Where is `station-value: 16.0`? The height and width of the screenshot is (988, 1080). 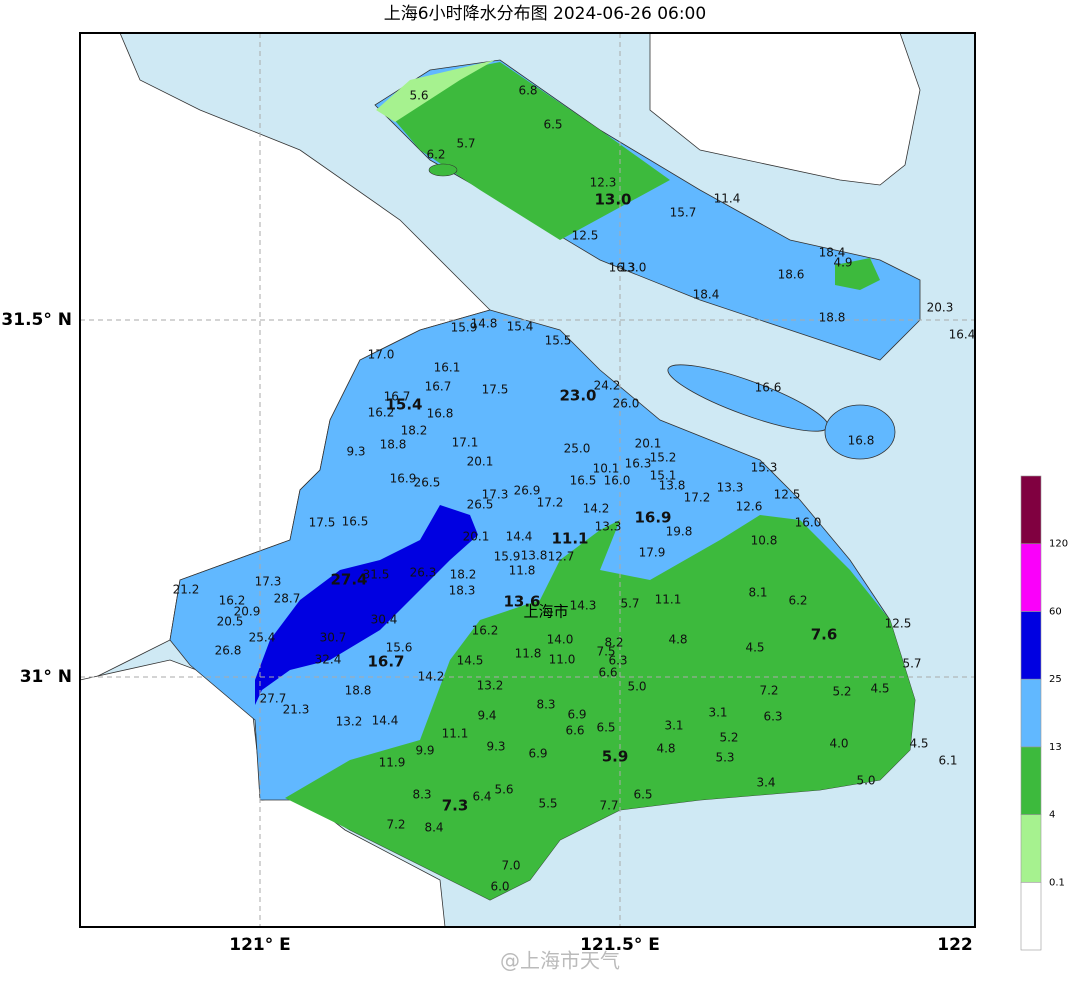
station-value: 16.0 is located at coordinates (617, 481).